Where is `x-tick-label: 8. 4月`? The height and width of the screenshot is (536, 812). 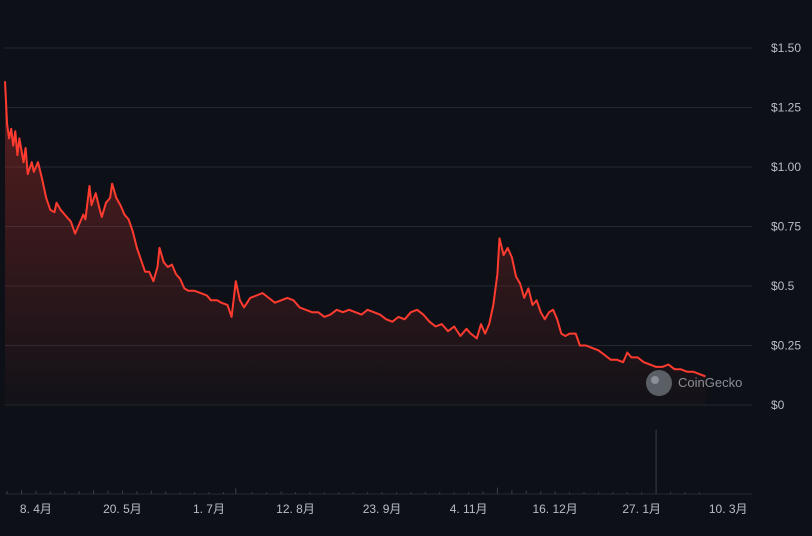 x-tick-label: 8. 4月 is located at coordinates (36, 509).